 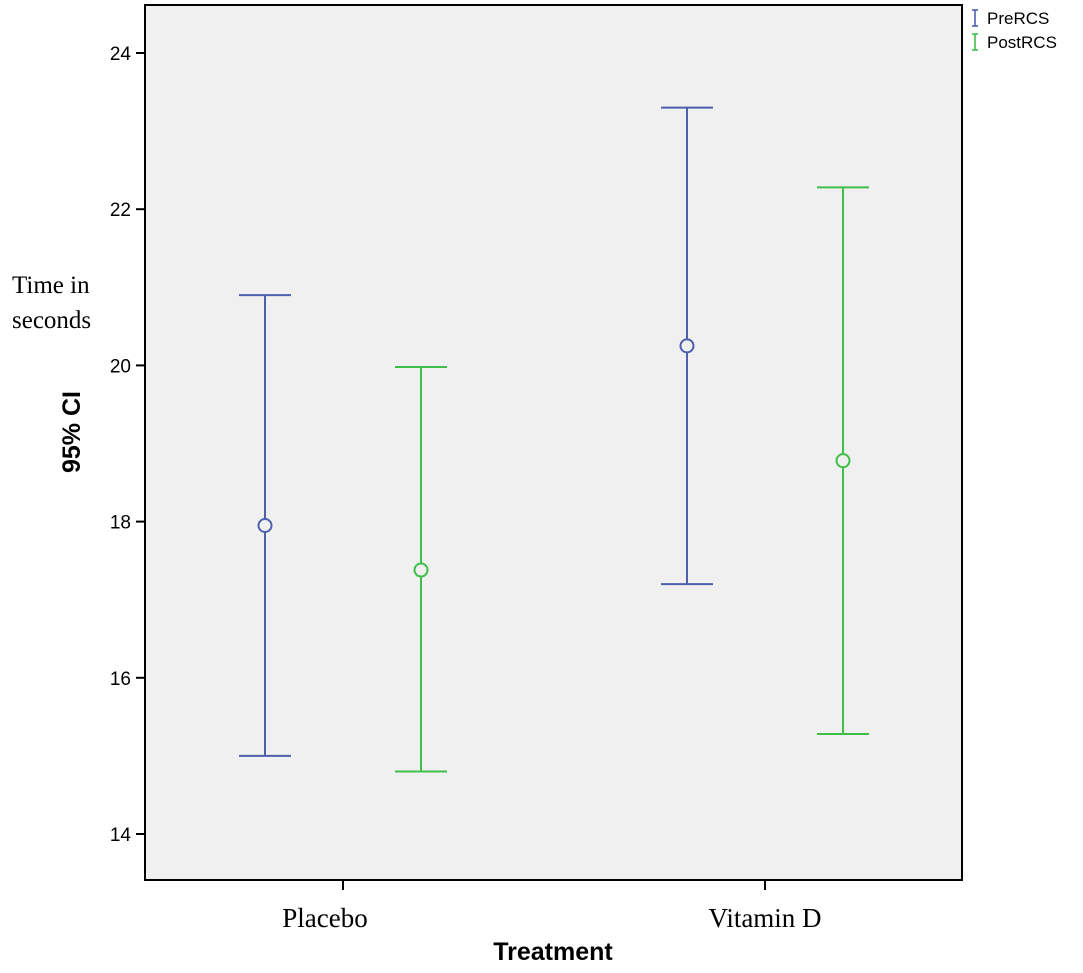 I want to click on y-tick-label: 24, so click(x=121, y=54).